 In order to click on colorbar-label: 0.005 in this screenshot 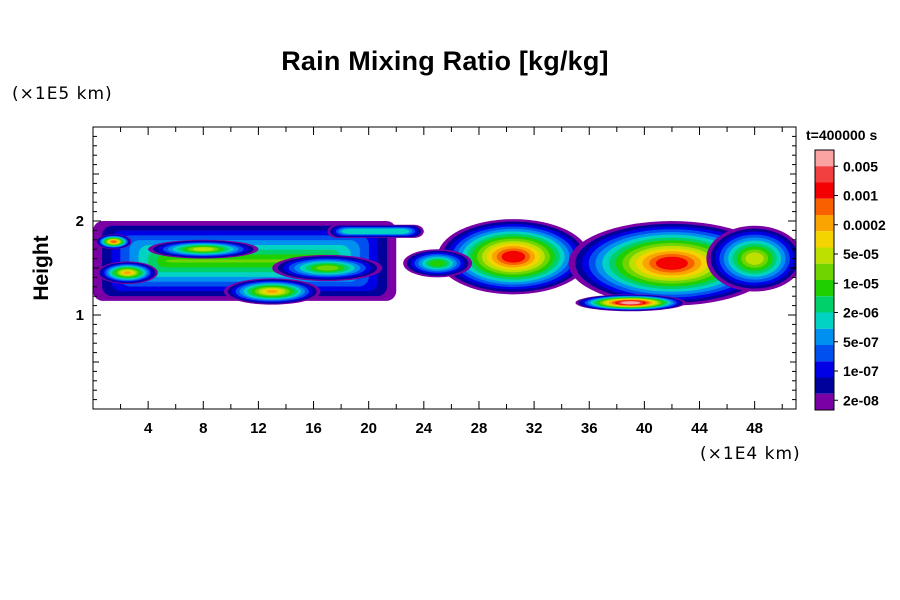, I will do `click(860, 166)`.